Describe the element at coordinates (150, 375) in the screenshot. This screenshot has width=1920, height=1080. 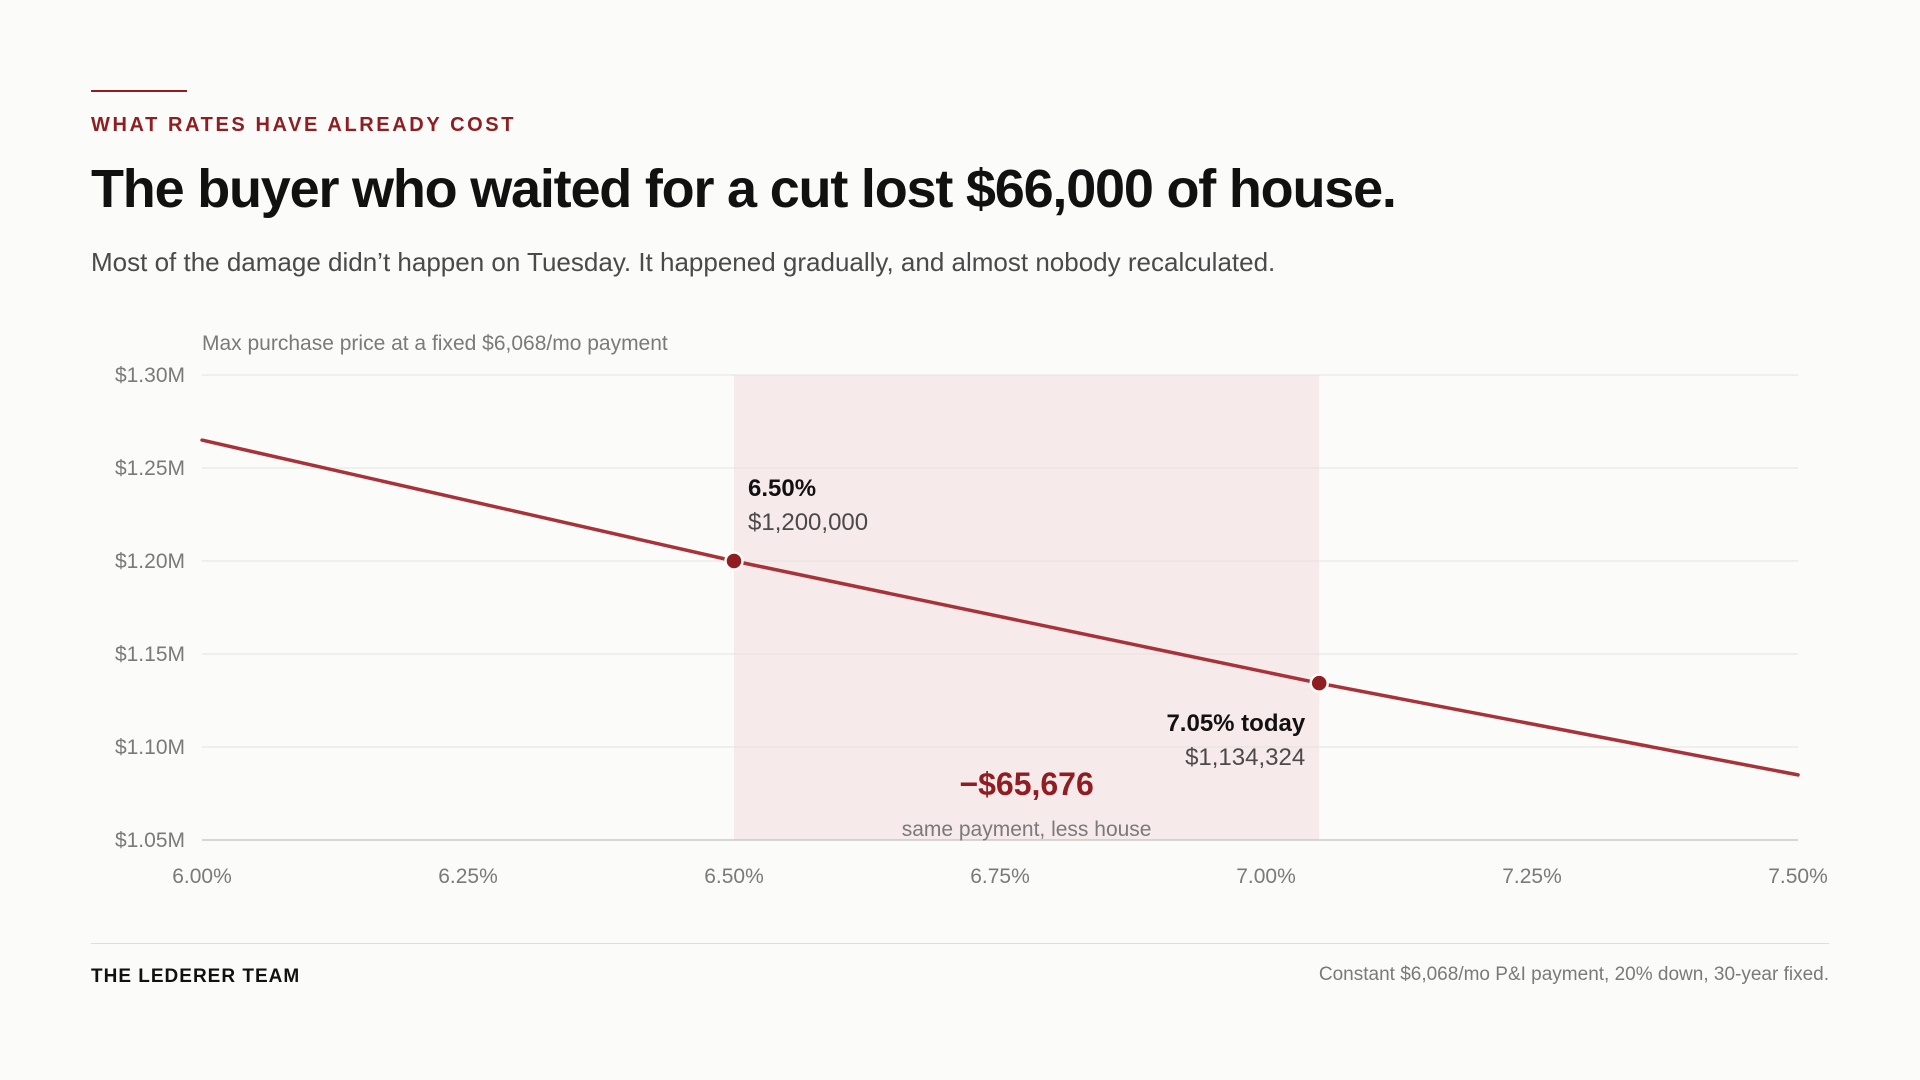
I see `y-tick-label: $1.30M` at that location.